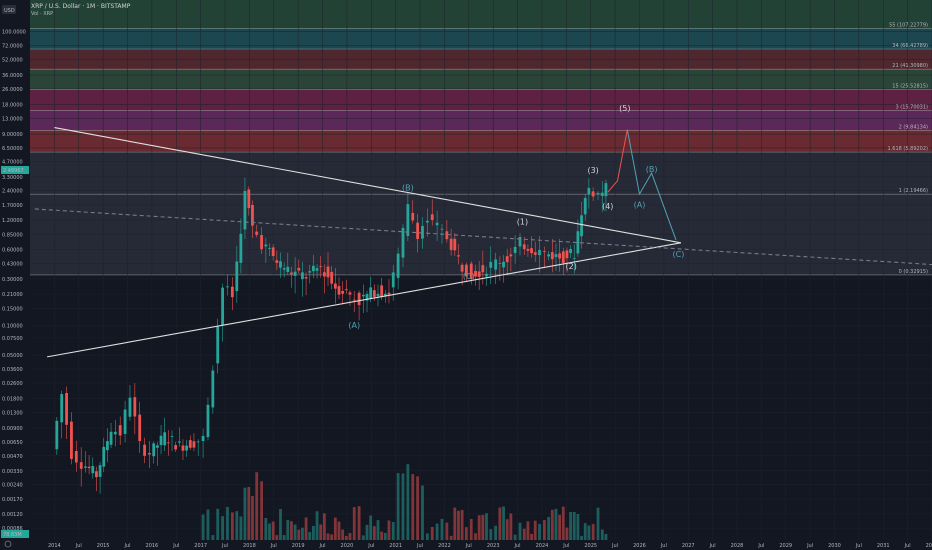  I want to click on x-tick-label: 2027, so click(688, 546).